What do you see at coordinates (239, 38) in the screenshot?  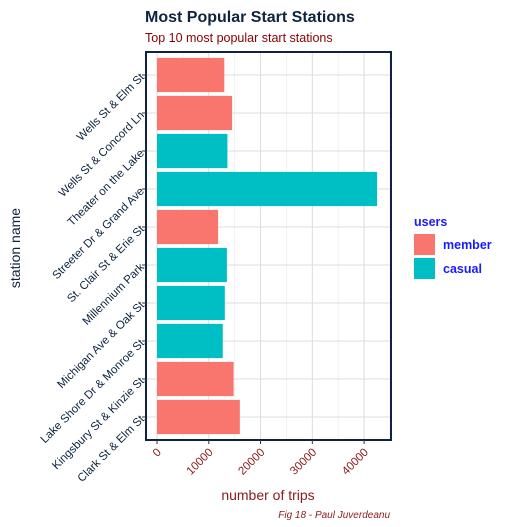 I see `chart-subtitle: Top 10 most popular start stations` at bounding box center [239, 38].